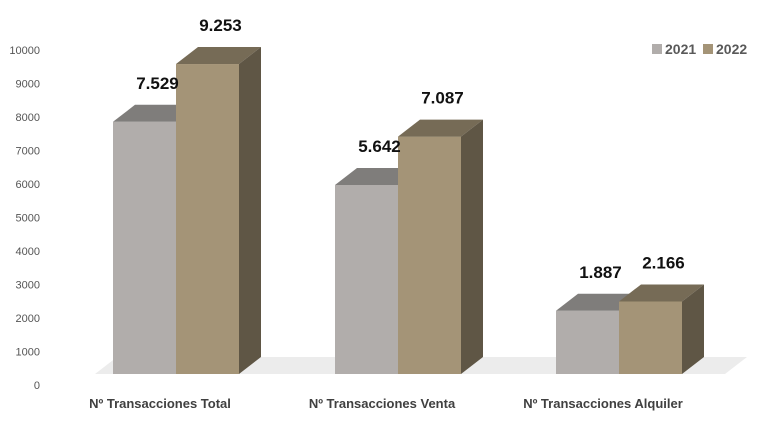 The image size is (768, 445). What do you see at coordinates (28, 353) in the screenshot?
I see `y-tick-label: 1000` at bounding box center [28, 353].